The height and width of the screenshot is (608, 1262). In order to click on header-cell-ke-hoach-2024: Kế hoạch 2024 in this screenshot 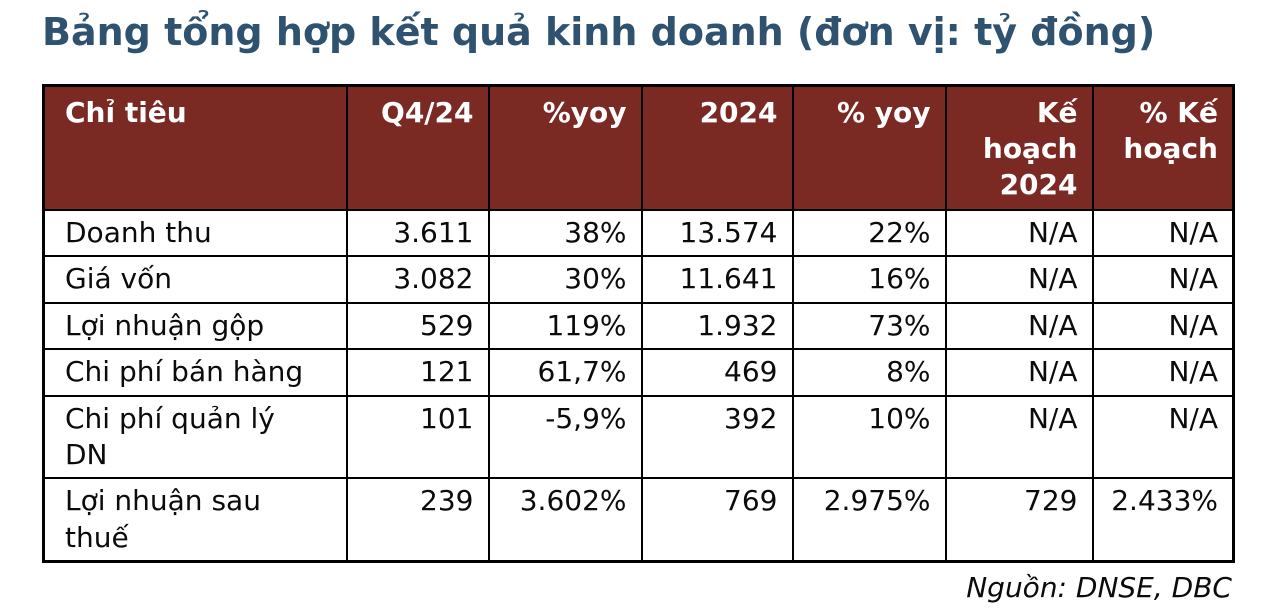, I will do `click(1019, 148)`.